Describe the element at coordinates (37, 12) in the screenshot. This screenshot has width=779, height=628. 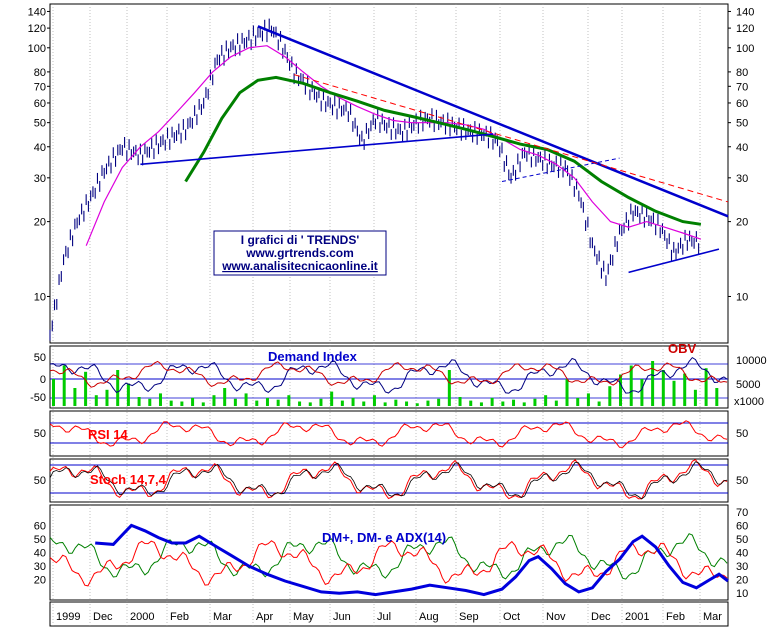
I see `price-tick-left: 140` at that location.